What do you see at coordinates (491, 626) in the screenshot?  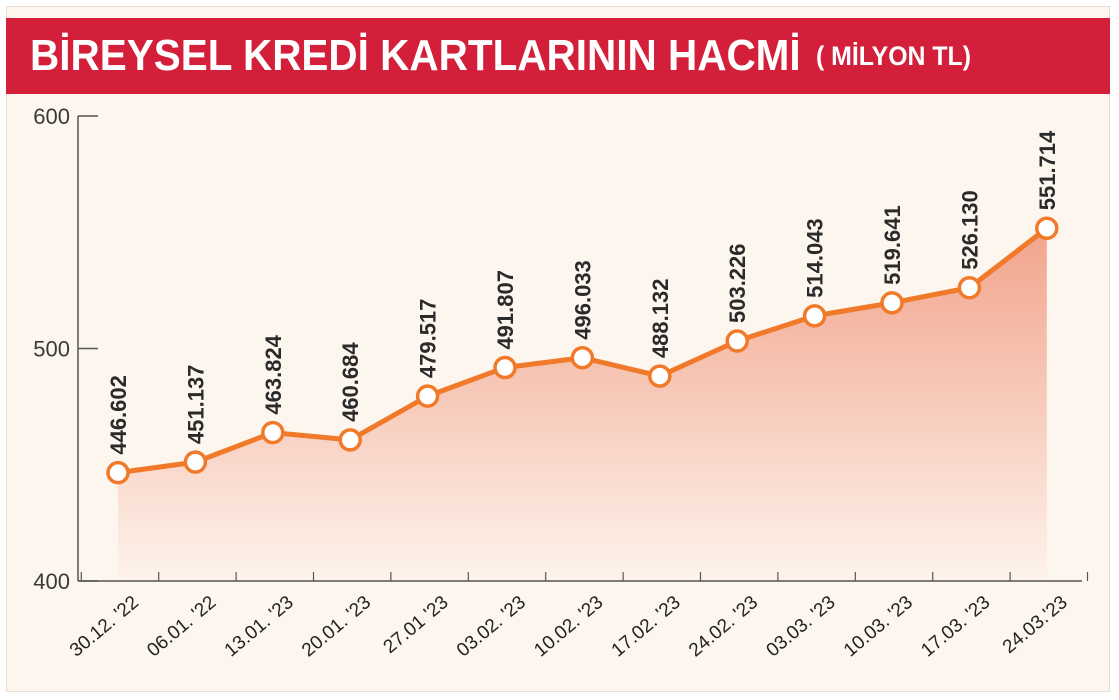 I see `x-tick-label: 03.02. '23` at bounding box center [491, 626].